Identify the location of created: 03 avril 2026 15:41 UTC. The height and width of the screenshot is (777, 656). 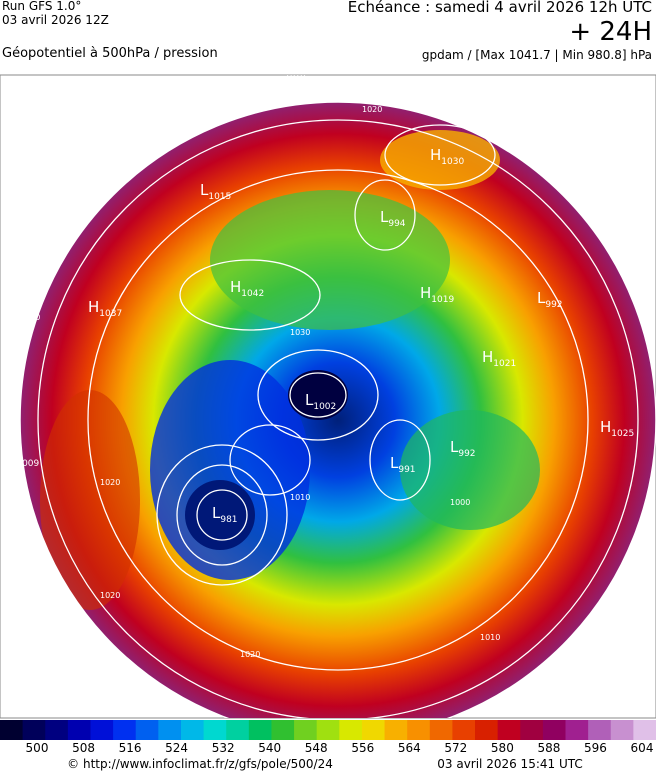
(510, 764).